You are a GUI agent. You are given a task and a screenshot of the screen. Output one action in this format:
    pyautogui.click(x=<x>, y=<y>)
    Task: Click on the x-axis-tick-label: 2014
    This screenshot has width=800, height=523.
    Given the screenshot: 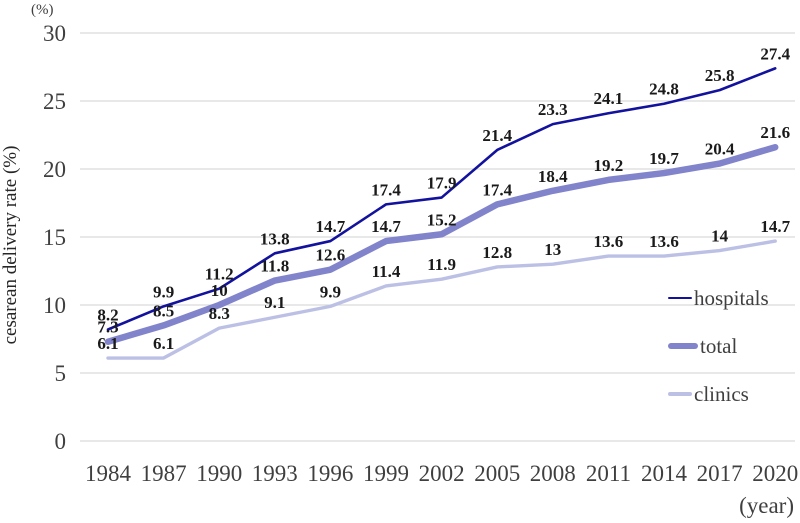 What is the action you would take?
    pyautogui.click(x=664, y=473)
    